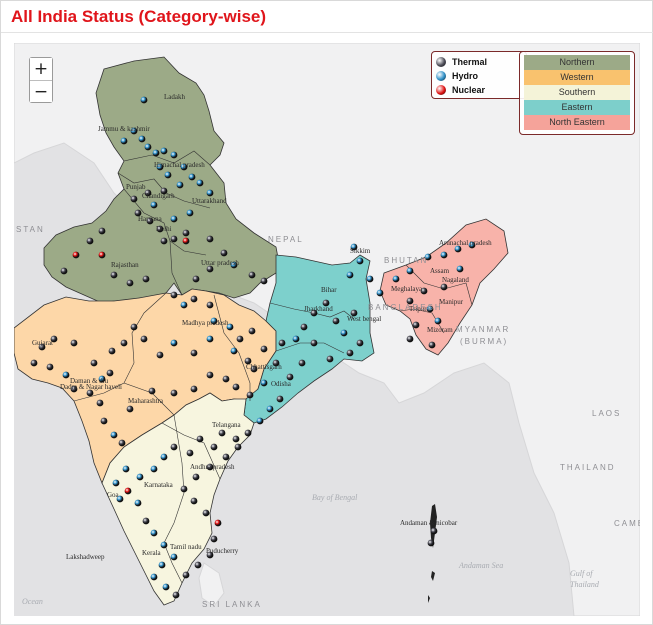 The height and width of the screenshot is (625, 653). What do you see at coordinates (577, 92) in the screenshot?
I see `legend-southern: Southern` at bounding box center [577, 92].